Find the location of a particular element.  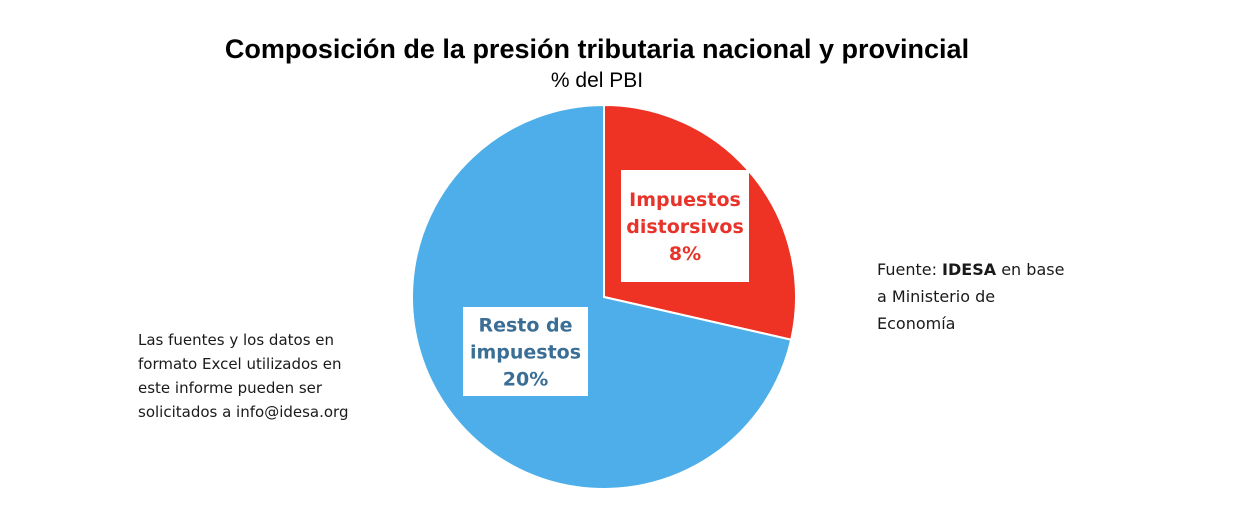

slice-label-line: impuestos is located at coordinates (525, 353).